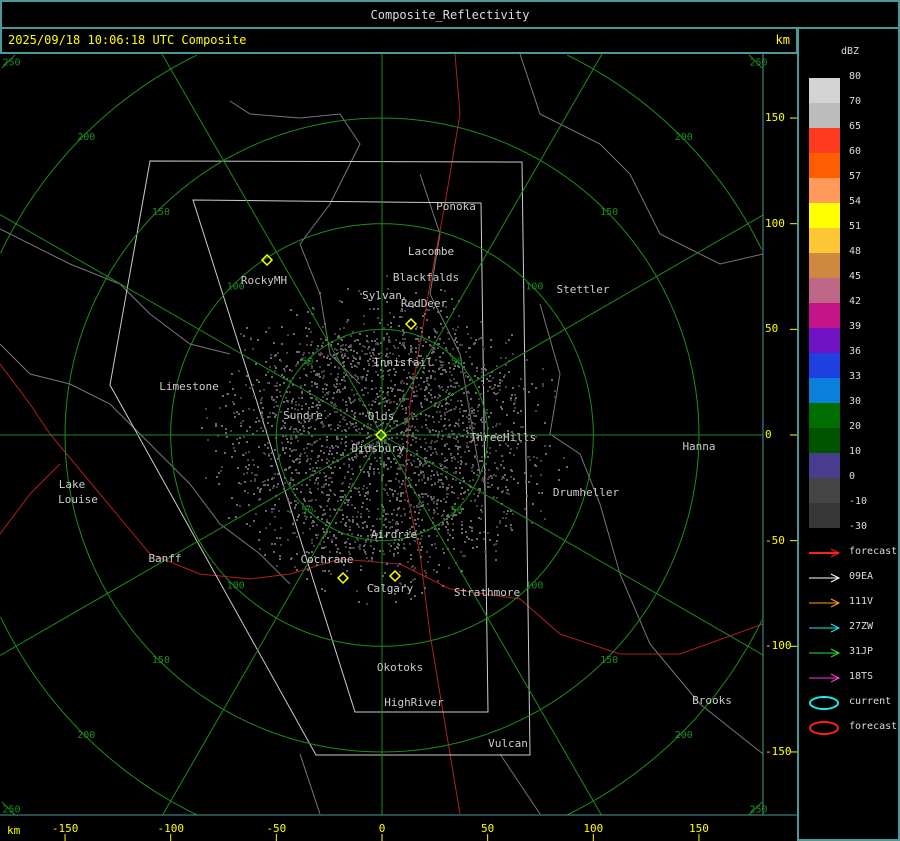 The image size is (900, 841). I want to click on site-marker-icon, so click(343, 578).